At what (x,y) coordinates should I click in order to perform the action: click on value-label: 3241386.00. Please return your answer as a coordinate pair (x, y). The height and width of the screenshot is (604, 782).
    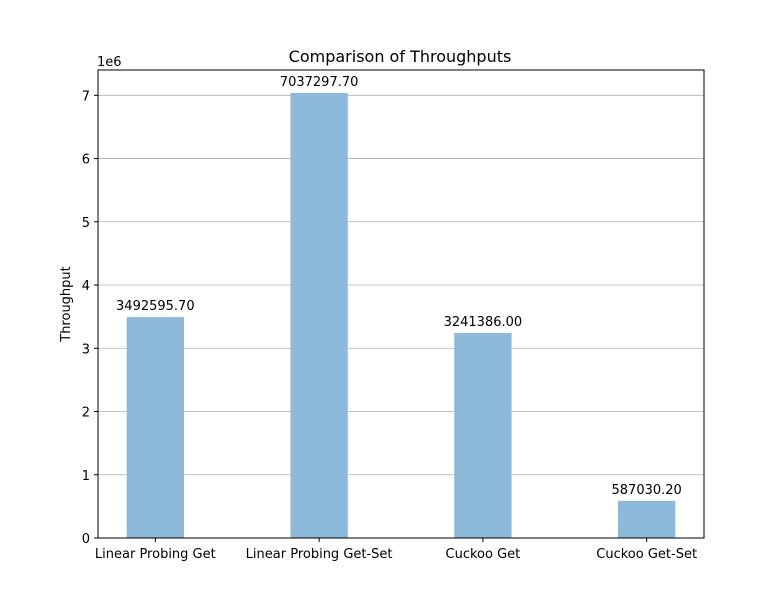
    Looking at the image, I should click on (483, 322).